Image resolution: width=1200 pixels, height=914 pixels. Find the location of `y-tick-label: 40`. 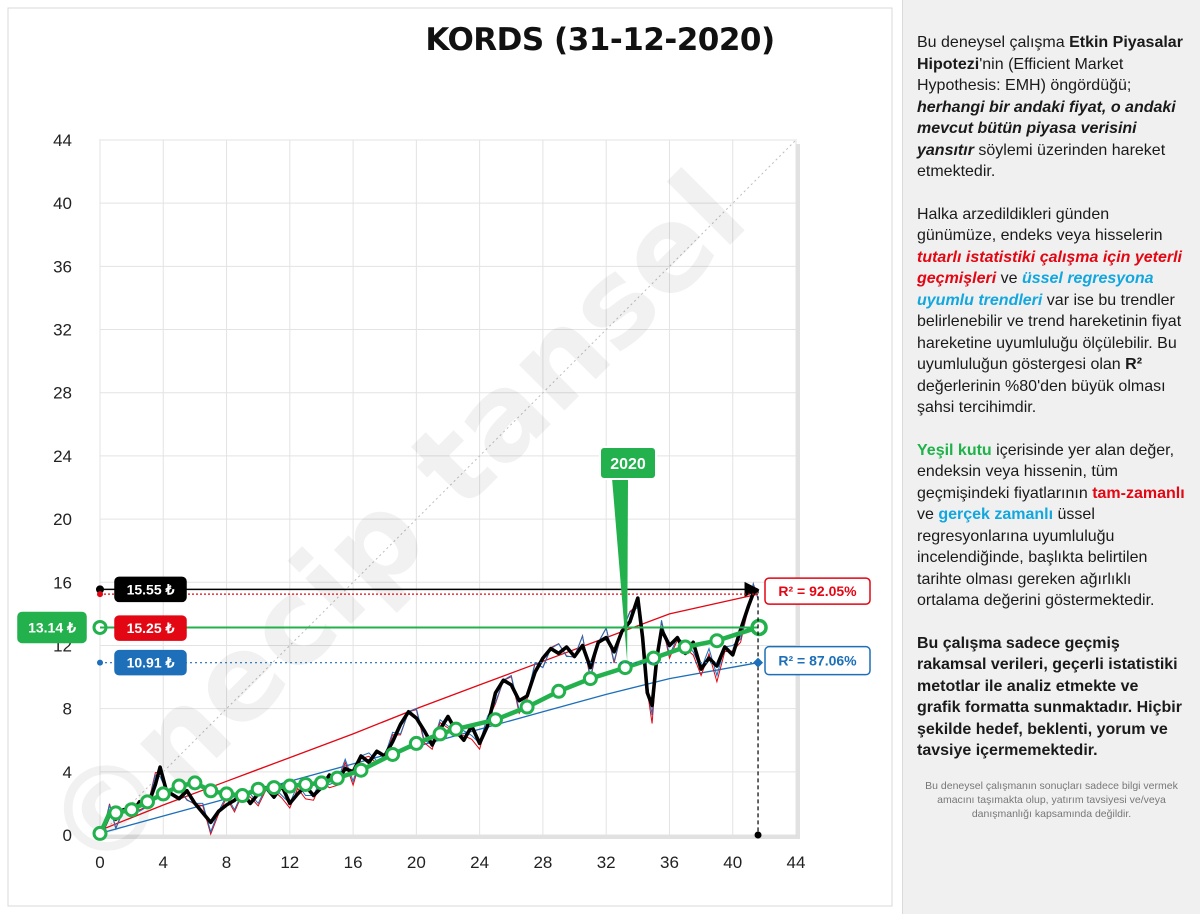

y-tick-label: 40 is located at coordinates (62, 203).